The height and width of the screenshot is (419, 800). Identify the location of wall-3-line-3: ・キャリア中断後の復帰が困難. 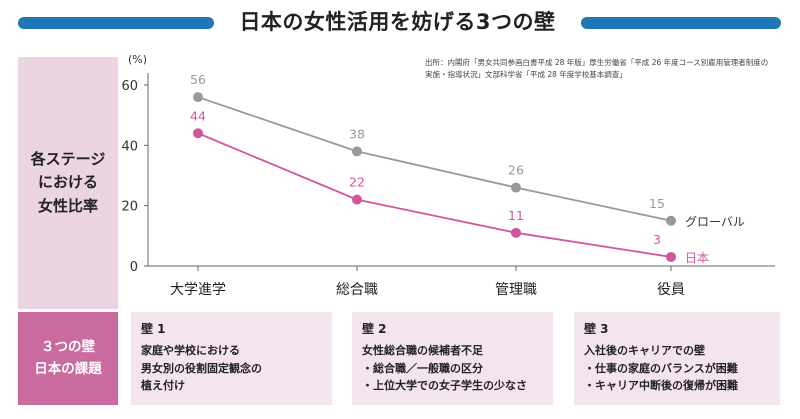
(661, 386).